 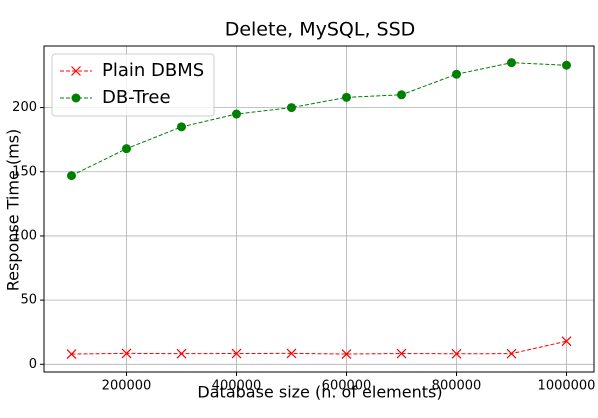 I want to click on y-axis-label: Response Time (ms), so click(x=13, y=210).